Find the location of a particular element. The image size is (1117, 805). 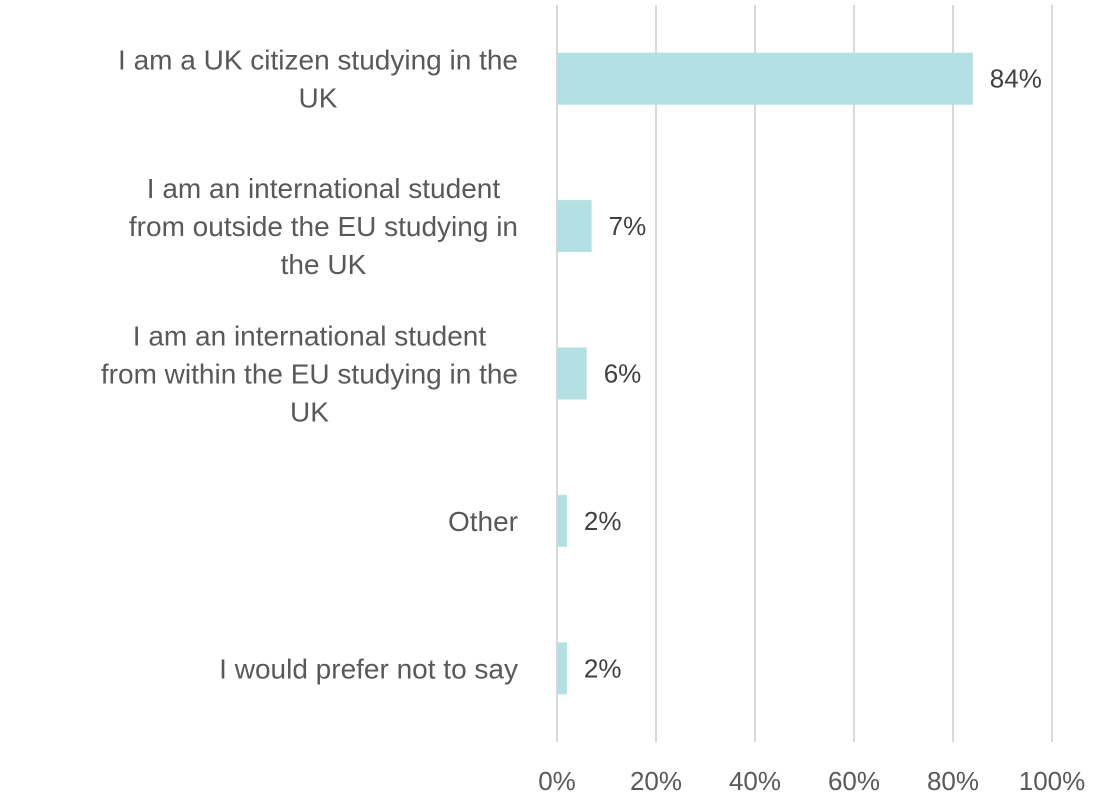

x-tick-label: 80% is located at coordinates (953, 781).